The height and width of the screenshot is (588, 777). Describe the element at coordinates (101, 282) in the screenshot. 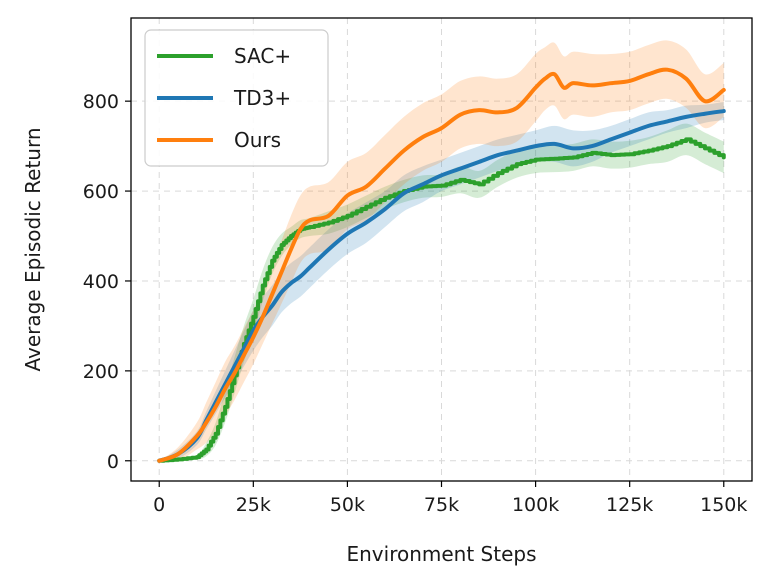

I see `y-tick-label: 400` at that location.